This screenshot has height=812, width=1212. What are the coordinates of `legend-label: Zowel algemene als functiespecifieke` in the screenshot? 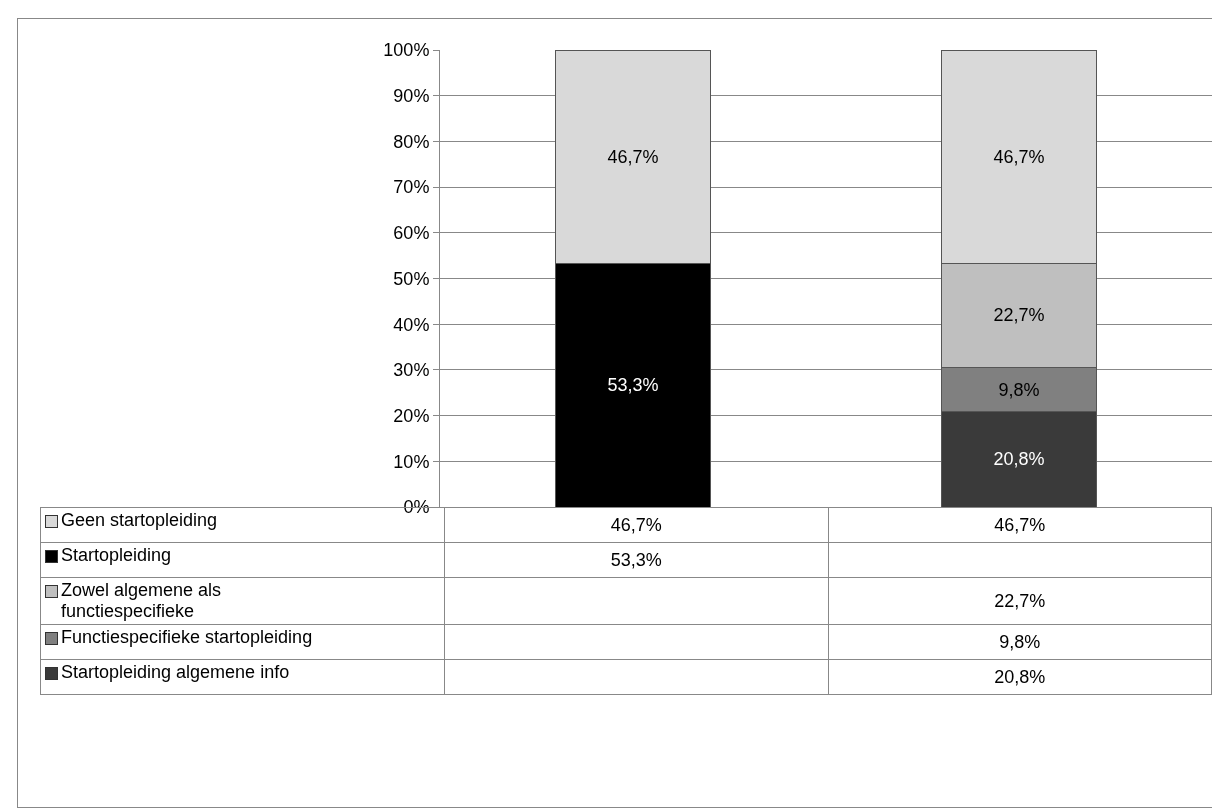 It's located at (142, 601).